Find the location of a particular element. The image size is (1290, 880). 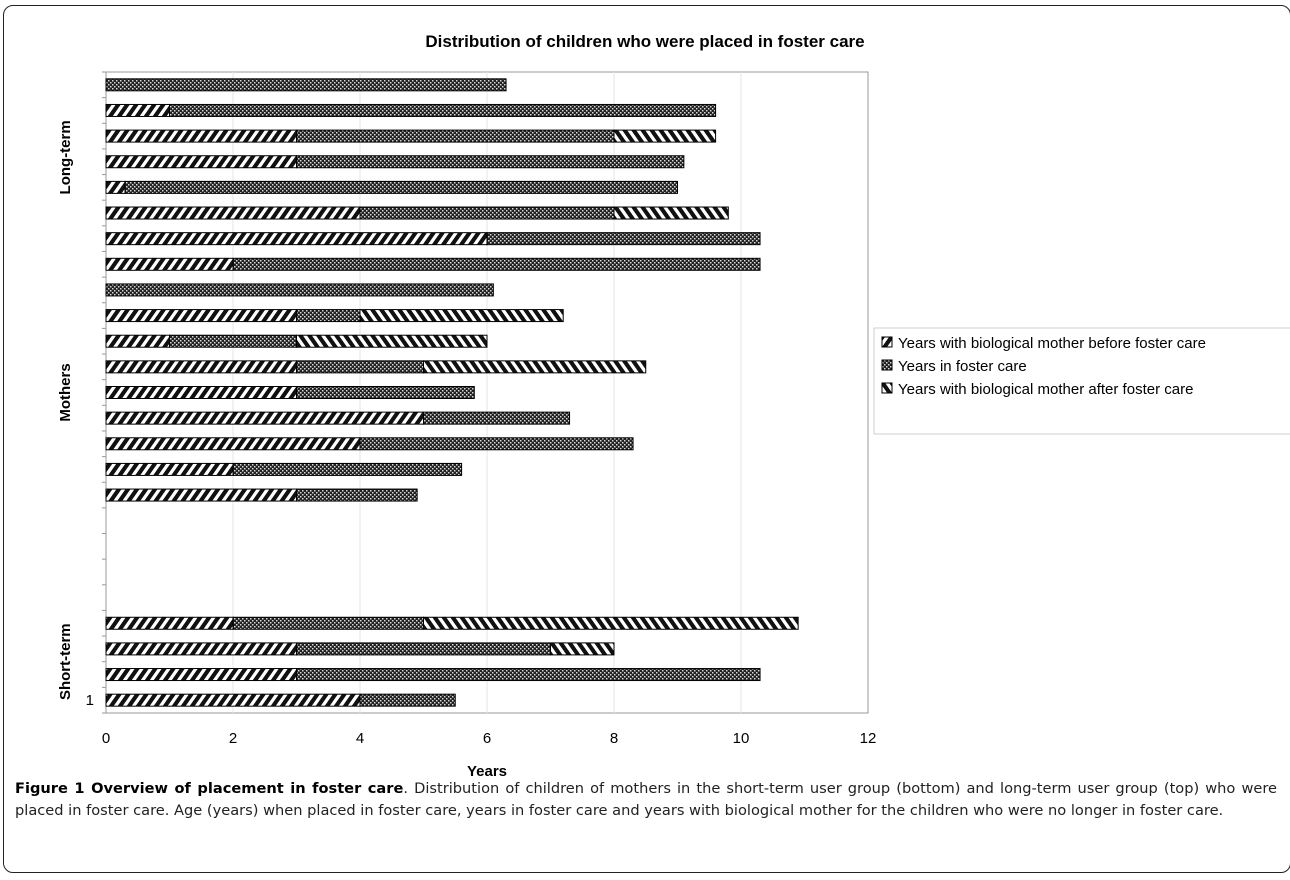

x-tick-label: 4 is located at coordinates (360, 738).